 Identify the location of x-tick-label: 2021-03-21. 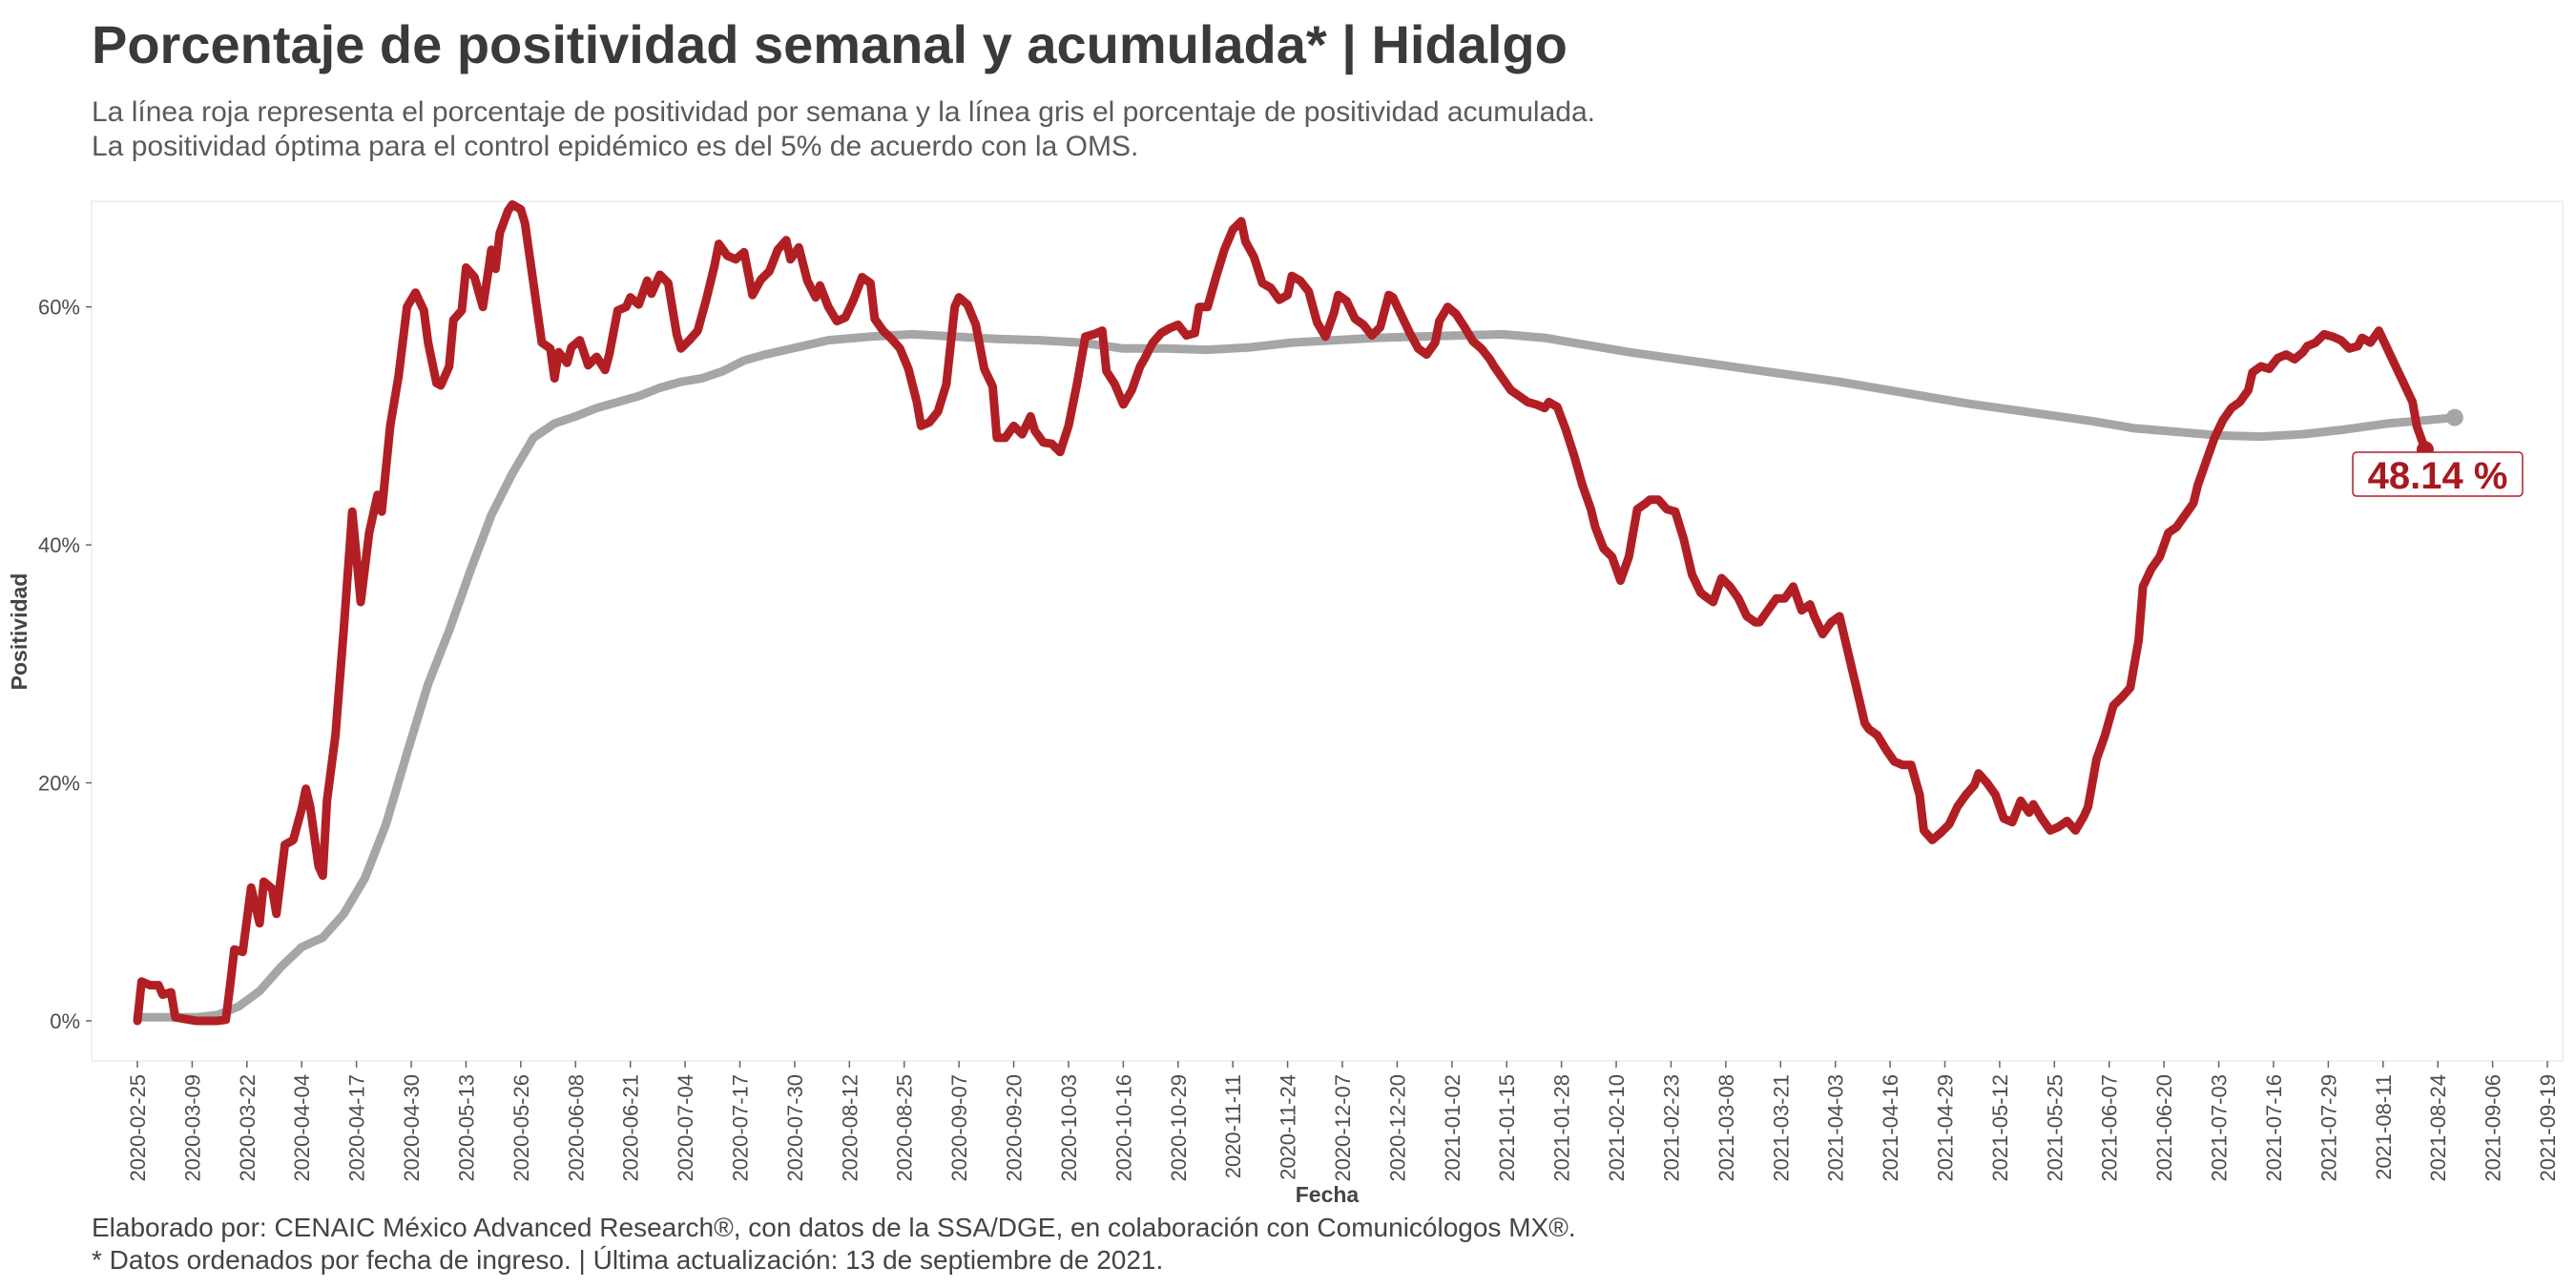
(1781, 1128).